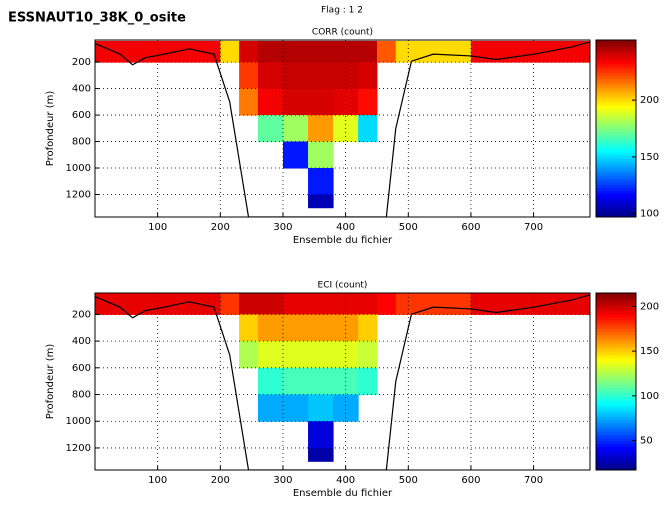 Image resolution: width=664 pixels, height=505 pixels. What do you see at coordinates (50, 382) in the screenshot?
I see `y-axis-label: Profondeur (m)` at bounding box center [50, 382].